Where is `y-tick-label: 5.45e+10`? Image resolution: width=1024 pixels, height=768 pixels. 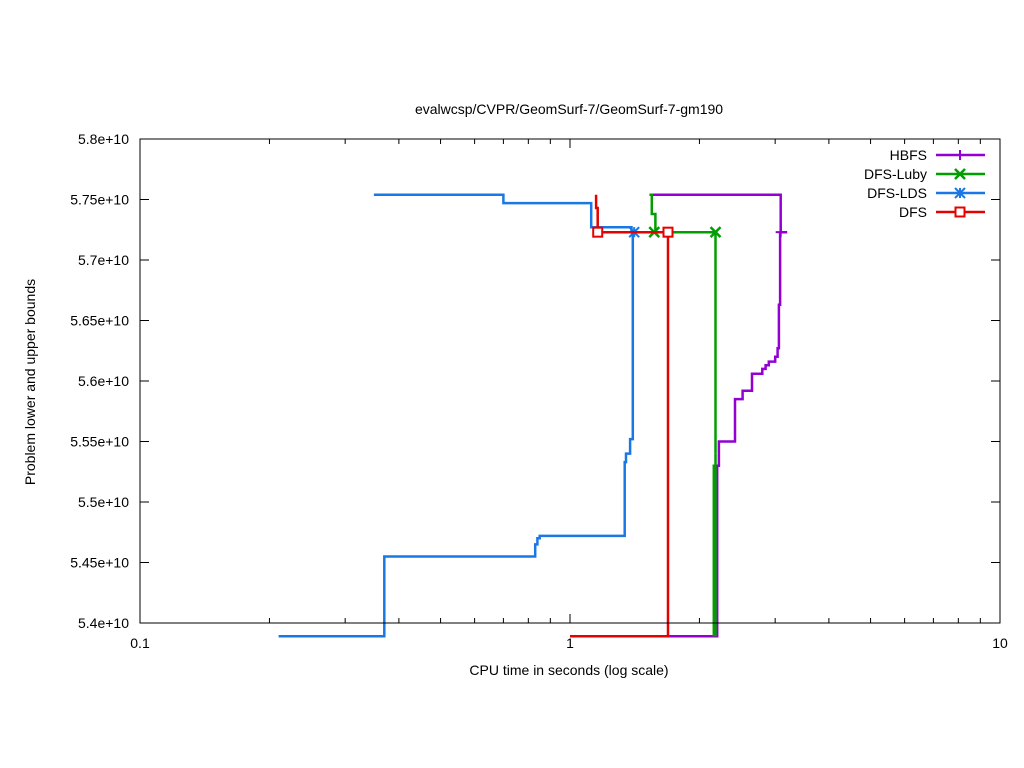 y-tick-label: 5.45e+10 is located at coordinates (99, 563).